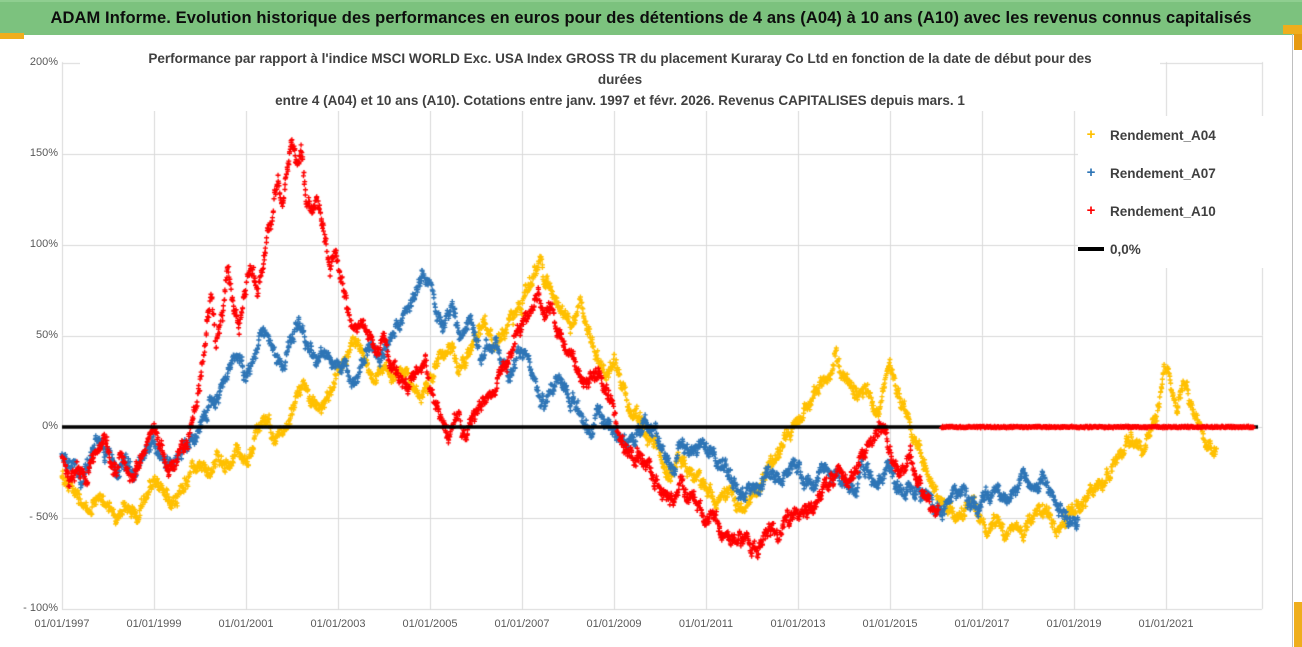  I want to click on y-tick-label: 200%, so click(43, 62).